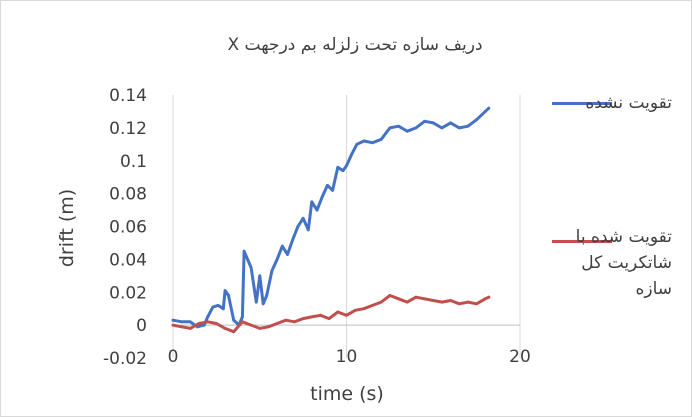  I want to click on legend-entry-unreinforced: تقویت نشده, so click(618, 152).